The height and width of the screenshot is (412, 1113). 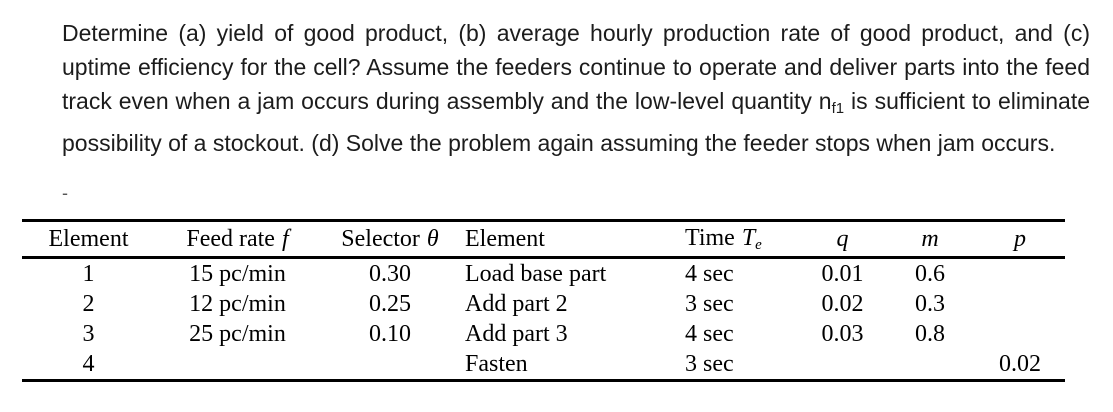 What do you see at coordinates (842, 239) in the screenshot?
I see `col-header-q: q` at bounding box center [842, 239].